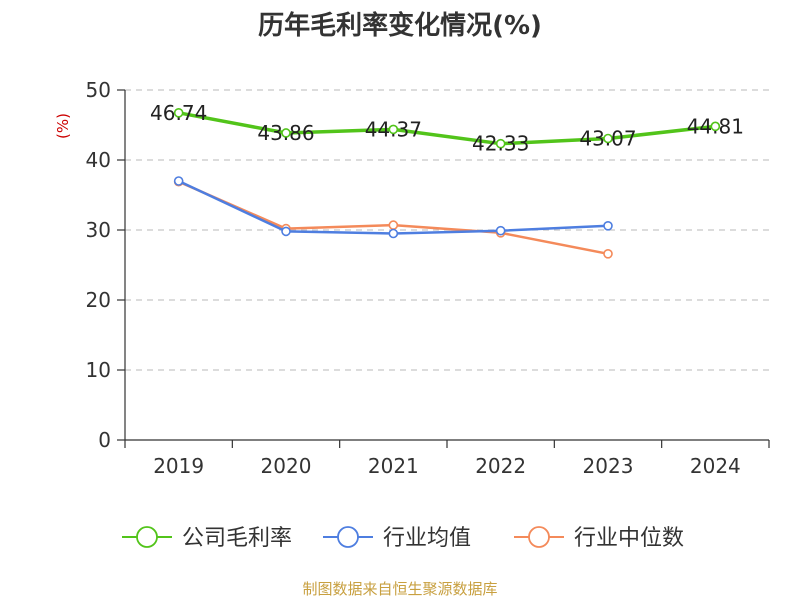 The width and height of the screenshot is (800, 600). I want to click on y-tick-label: 30, so click(98, 230).